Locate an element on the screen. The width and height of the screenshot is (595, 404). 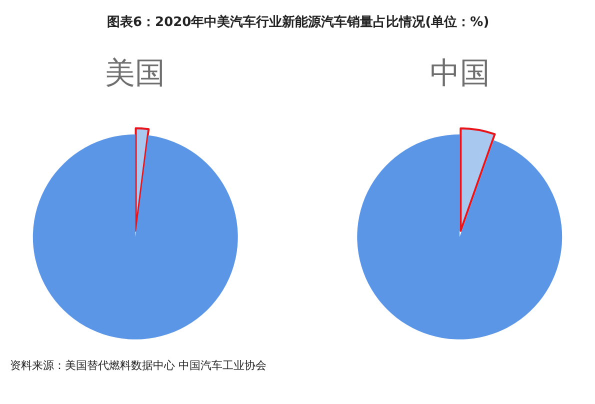
chart-title: 中国 is located at coordinates (460, 73).